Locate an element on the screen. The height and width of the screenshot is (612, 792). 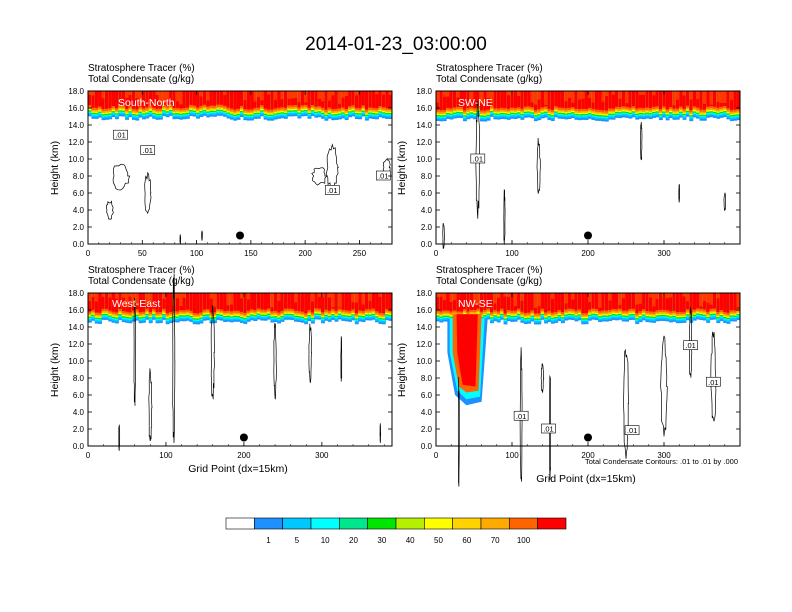
panel-label: SW-NE is located at coordinates (475, 103).